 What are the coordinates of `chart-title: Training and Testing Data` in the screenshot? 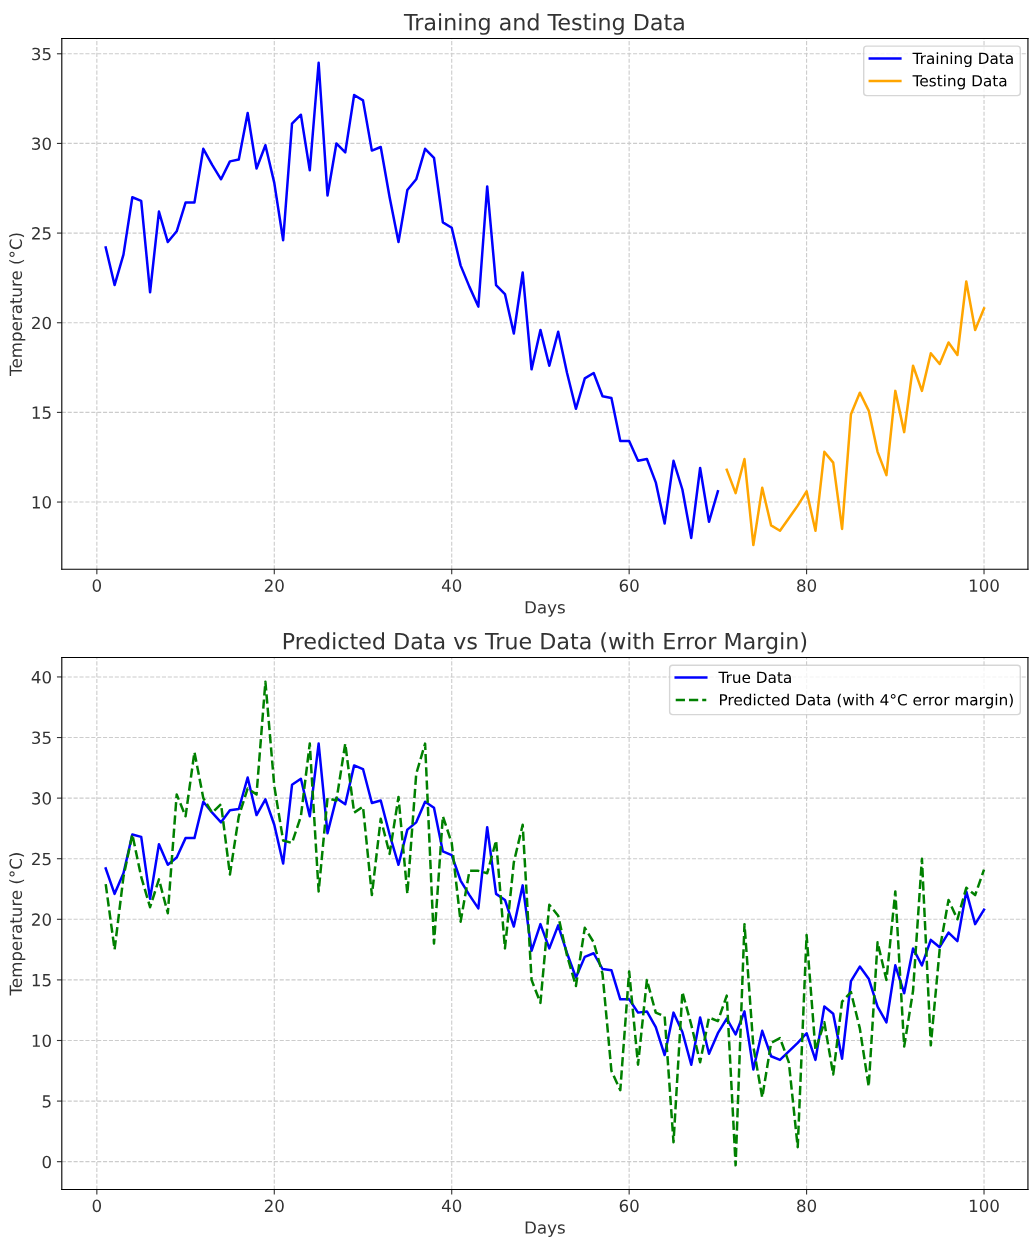 It's located at (543, 24).